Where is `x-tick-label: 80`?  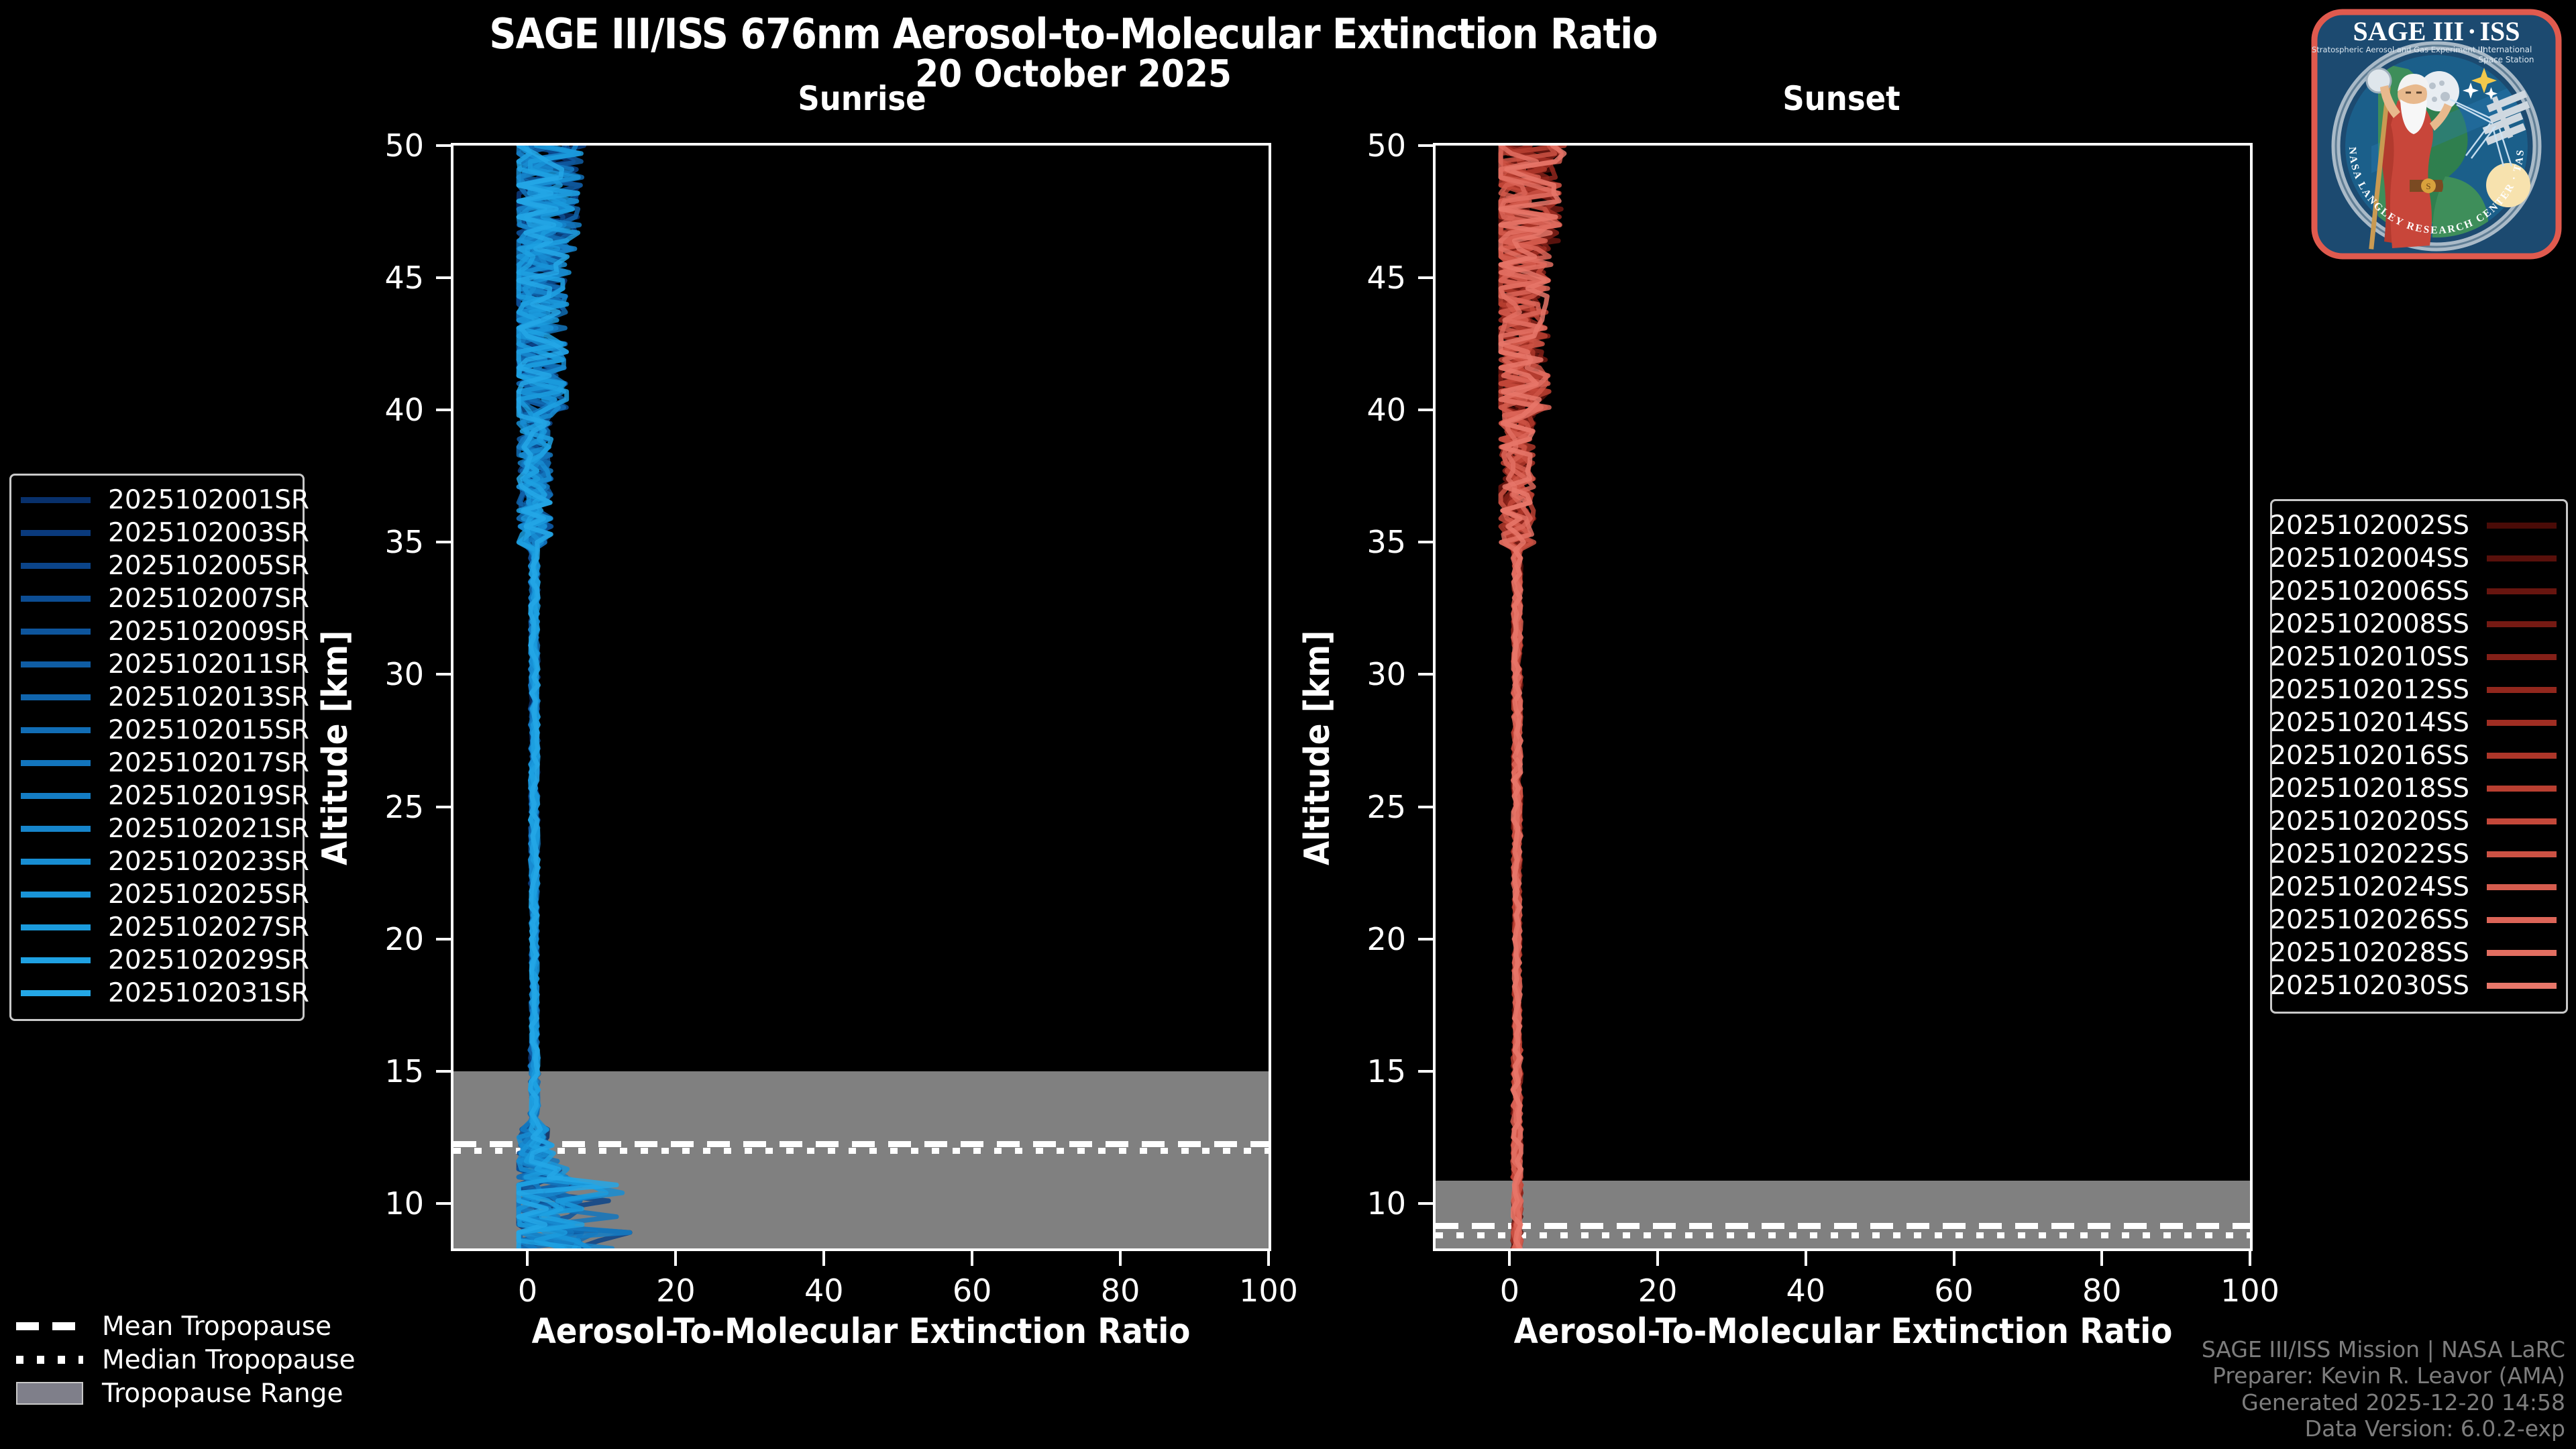 x-tick-label: 80 is located at coordinates (1120, 1291).